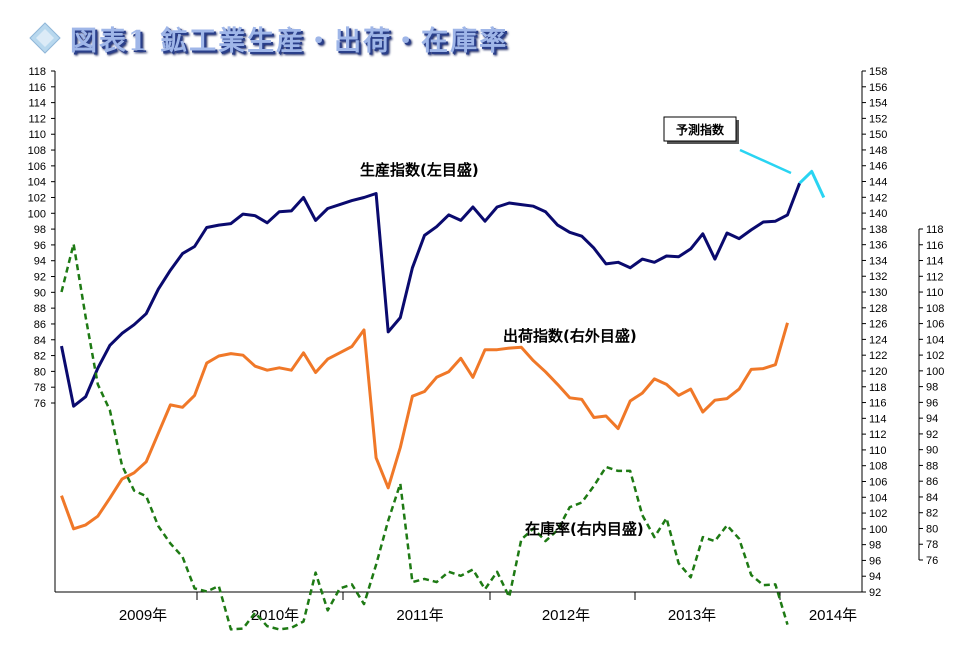 The image size is (954, 660). What do you see at coordinates (878, 325) in the screenshot?
I see `right-outer-tick-label: 126` at bounding box center [878, 325].